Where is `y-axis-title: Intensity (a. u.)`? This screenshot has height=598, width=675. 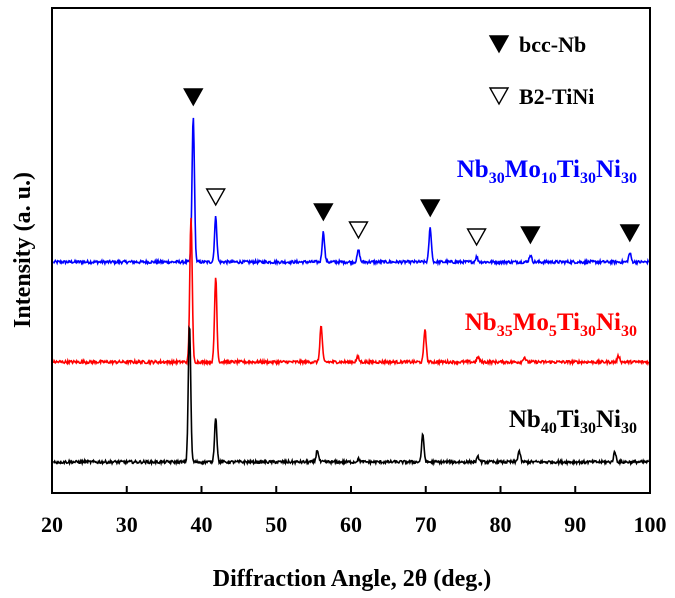
y-axis-title: Intensity (a. u.) is located at coordinates (23, 250).